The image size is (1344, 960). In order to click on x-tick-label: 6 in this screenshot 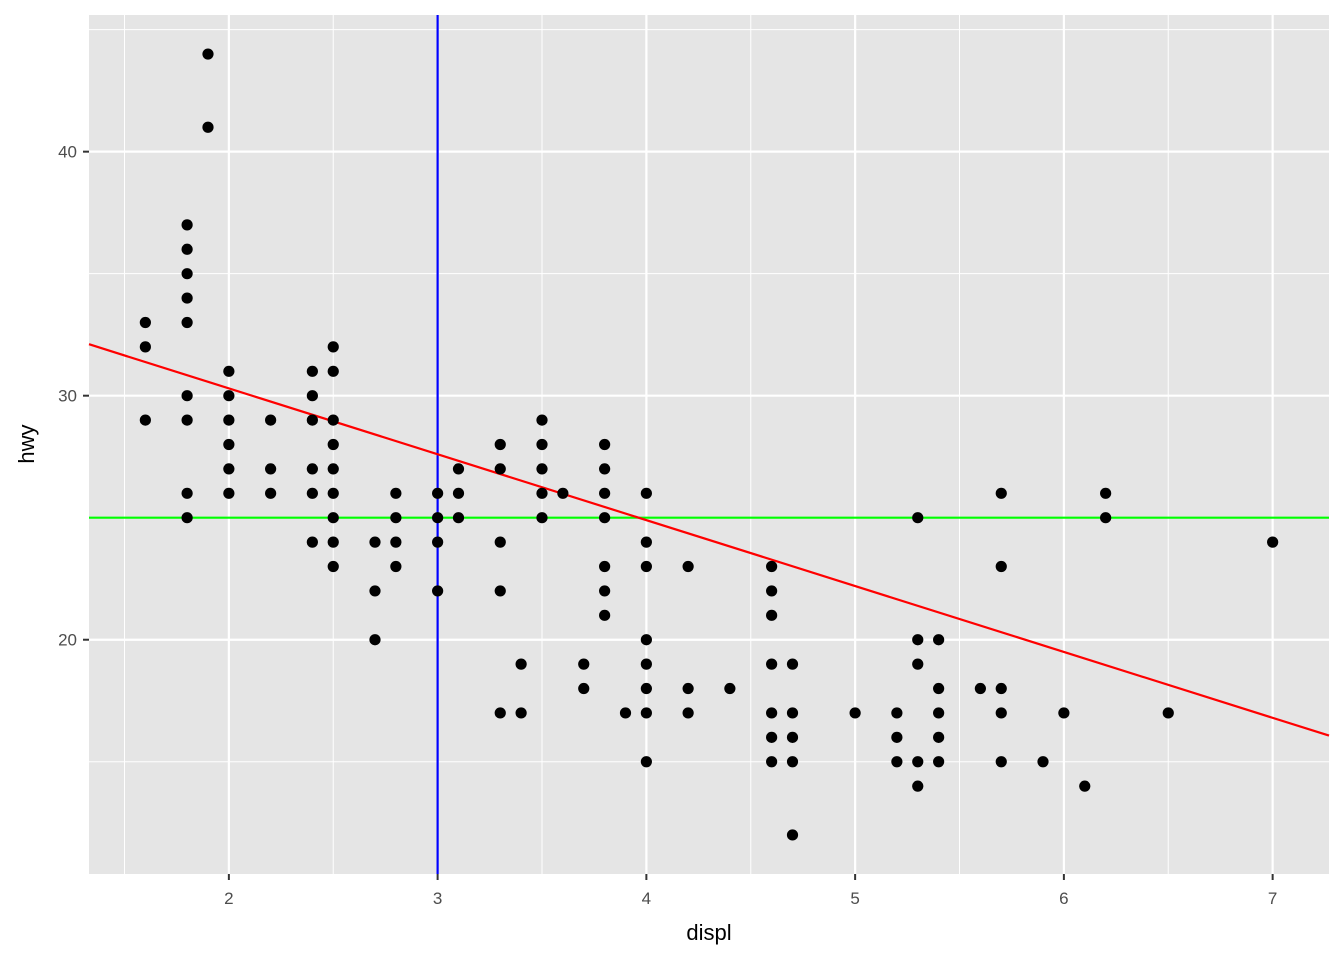, I will do `click(1063, 898)`.